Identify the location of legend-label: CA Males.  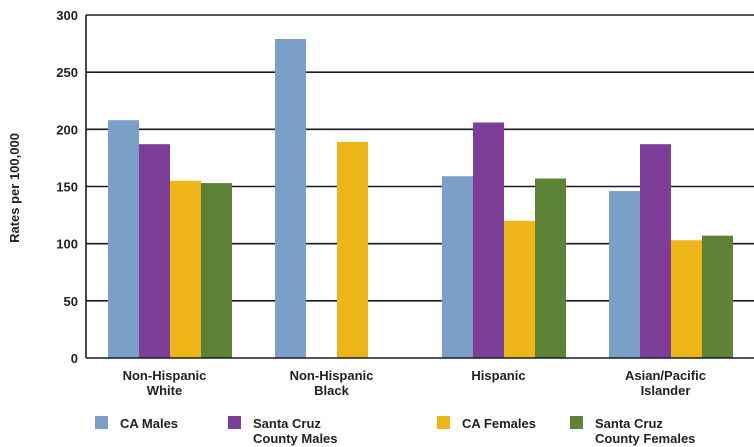
(149, 423).